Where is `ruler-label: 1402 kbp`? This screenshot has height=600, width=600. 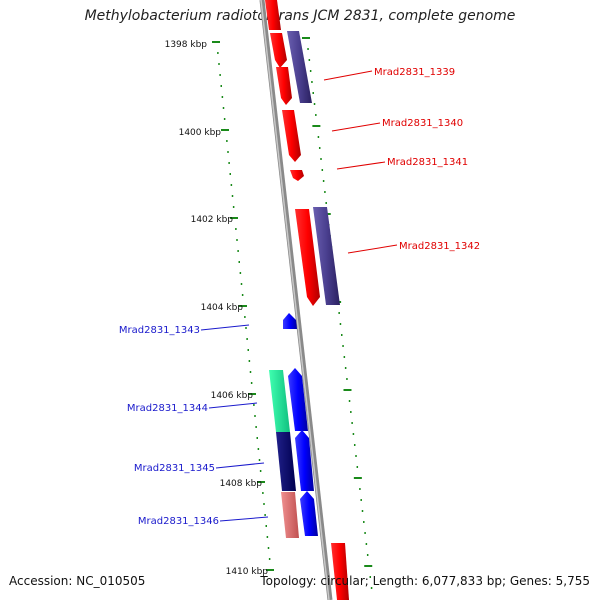
ruler-label: 1402 kbp is located at coordinates (212, 220).